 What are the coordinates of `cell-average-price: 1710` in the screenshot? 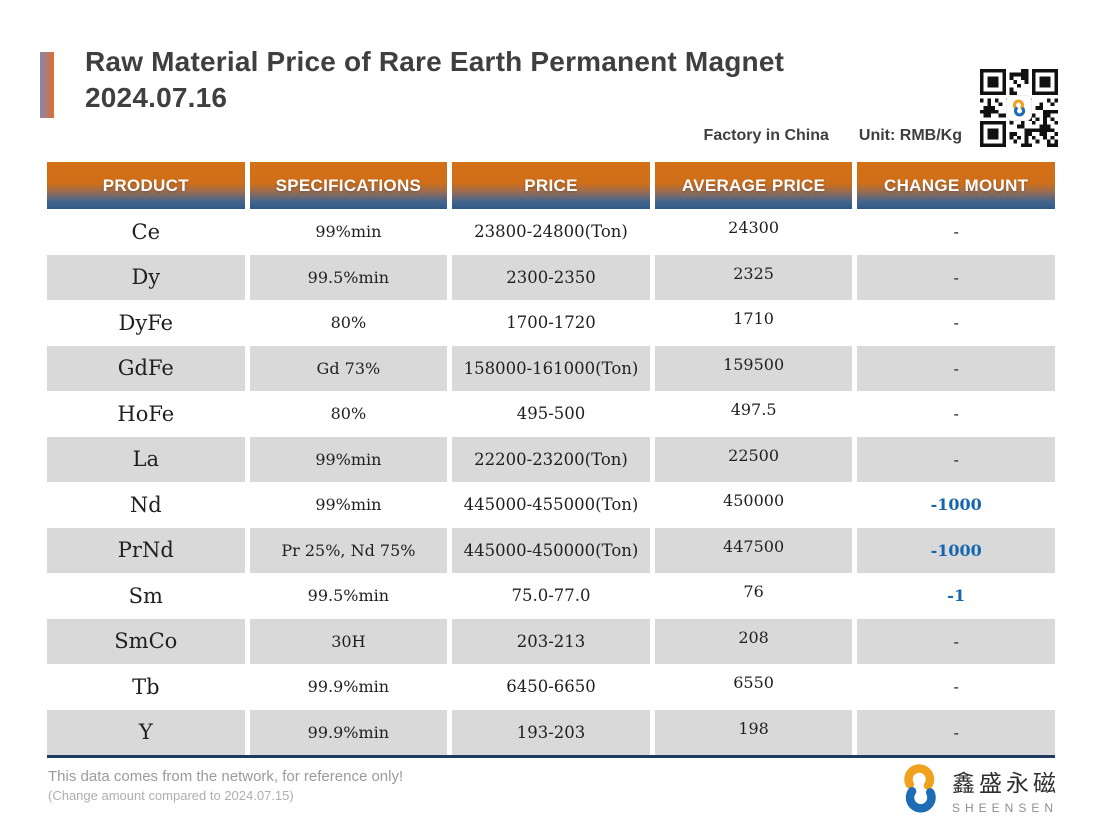 It's located at (753, 323).